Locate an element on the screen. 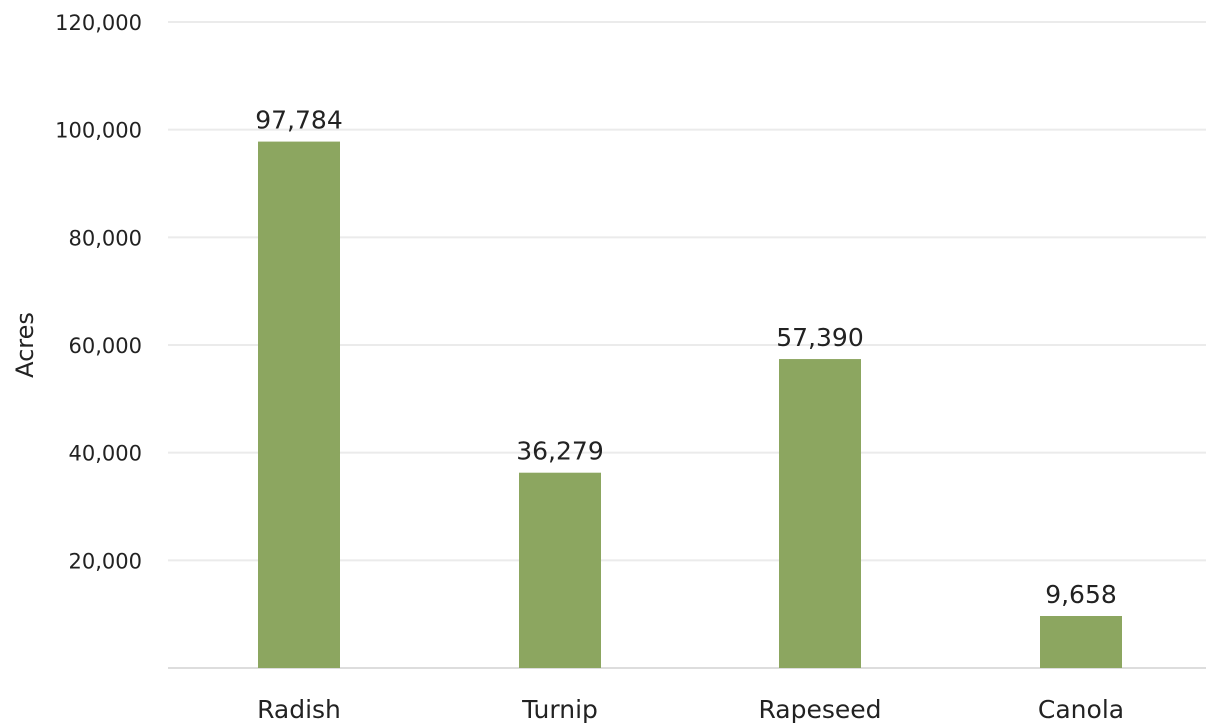 The image size is (1206, 725). bar-turnip is located at coordinates (560, 570).